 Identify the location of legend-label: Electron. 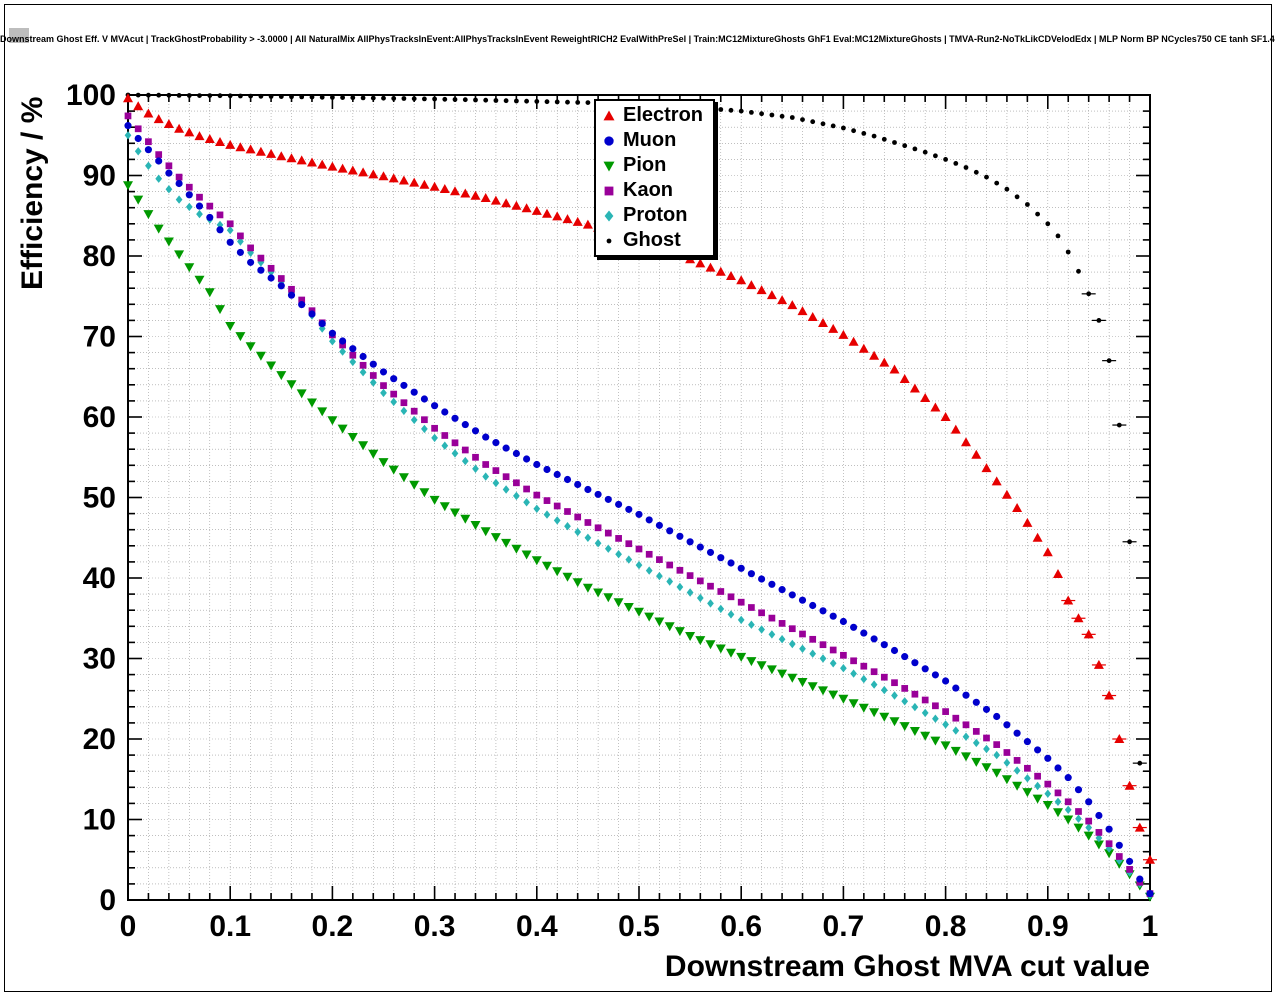
(663, 115).